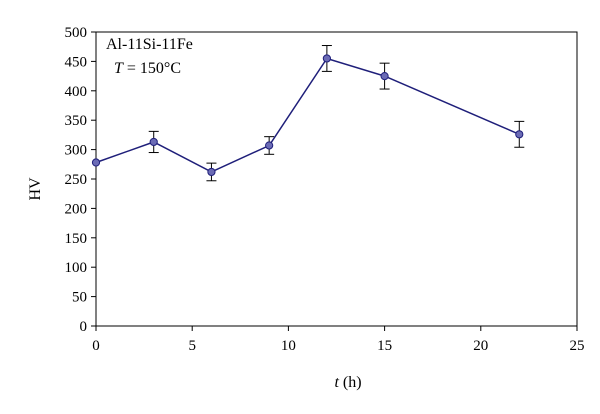 The height and width of the screenshot is (414, 600). I want to click on annotation-temperature: T = 150°C, so click(147, 68).